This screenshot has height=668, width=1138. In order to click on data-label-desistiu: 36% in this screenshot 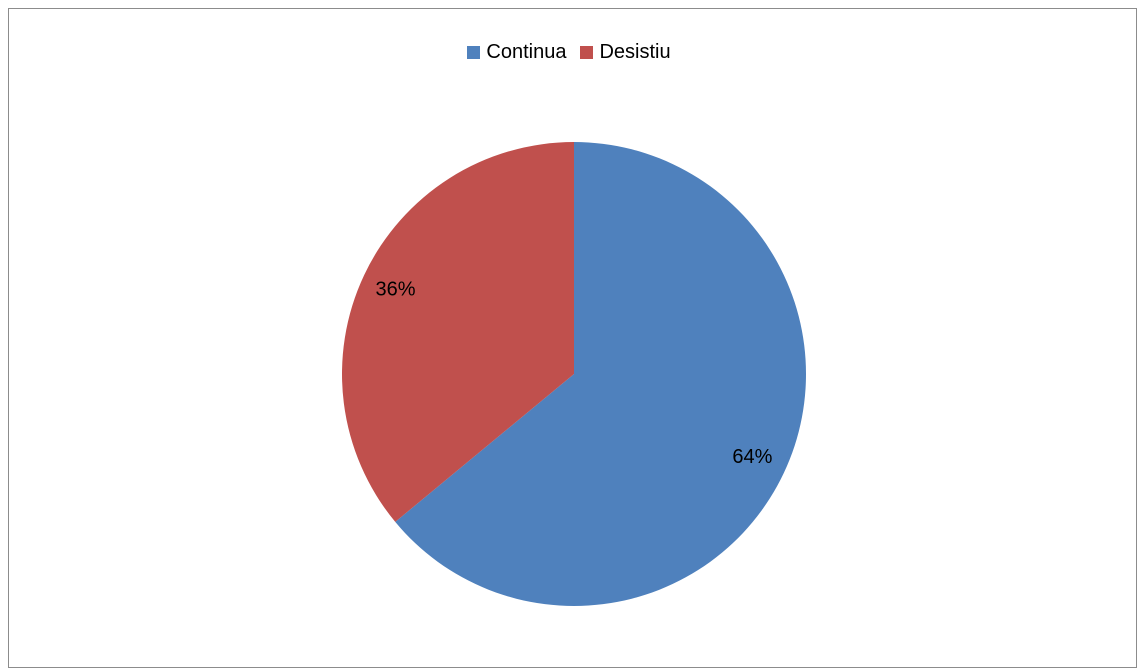, I will do `click(396, 289)`.